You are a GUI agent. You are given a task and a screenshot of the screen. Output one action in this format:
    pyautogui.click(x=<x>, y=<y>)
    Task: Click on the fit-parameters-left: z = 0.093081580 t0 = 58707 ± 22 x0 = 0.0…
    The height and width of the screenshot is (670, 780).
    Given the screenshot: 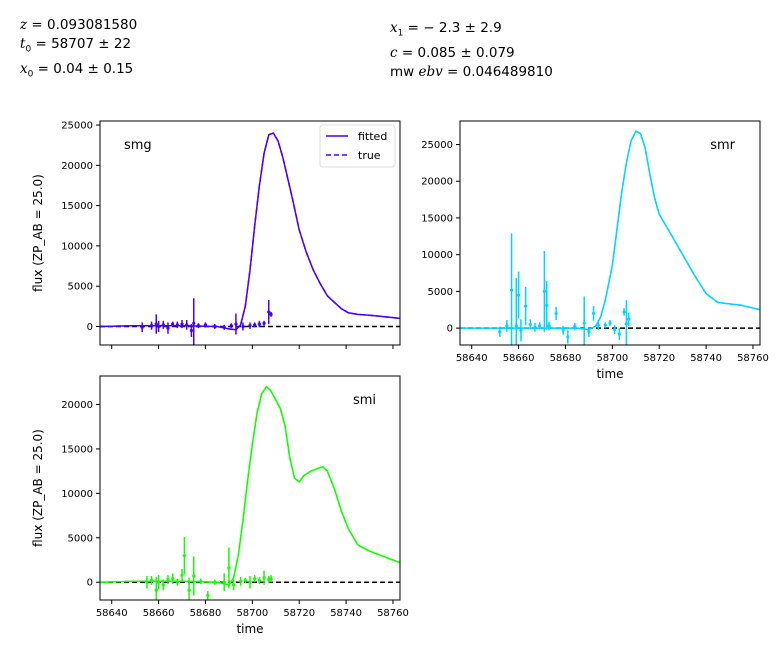 What is the action you would take?
    pyautogui.click(x=78, y=50)
    